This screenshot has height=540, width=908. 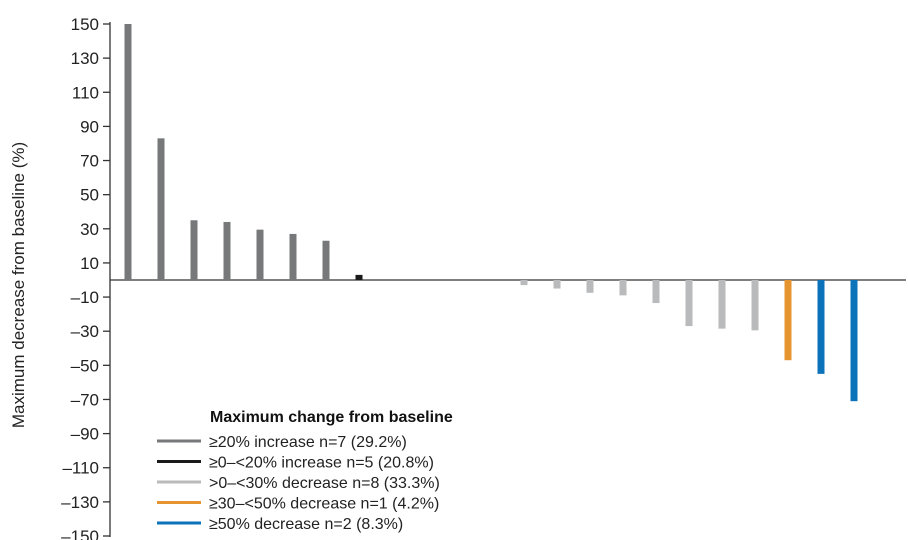 I want to click on y-axis-title: Maximum decrease from baseline (%), so click(x=18, y=285).